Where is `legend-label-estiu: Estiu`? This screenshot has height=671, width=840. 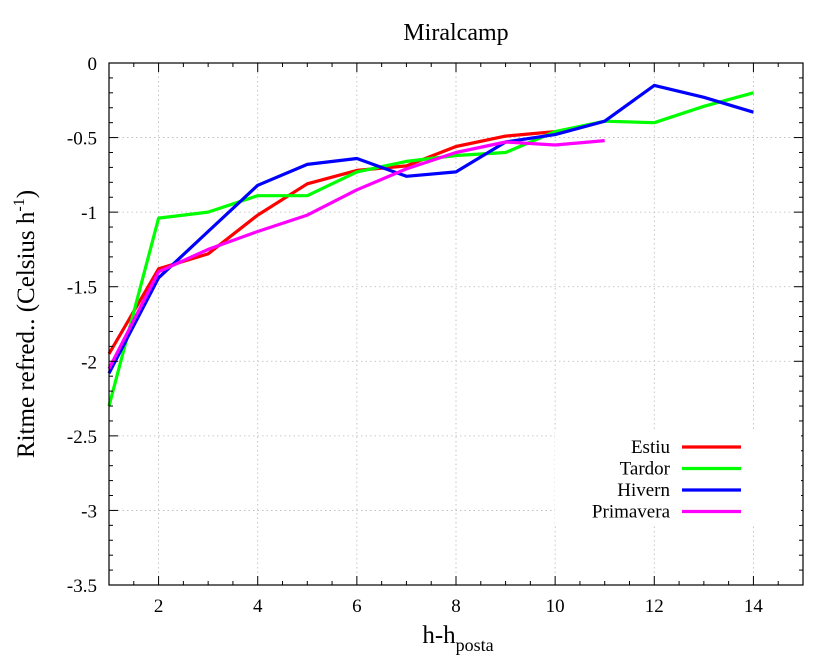
legend-label-estiu: Estiu is located at coordinates (651, 447).